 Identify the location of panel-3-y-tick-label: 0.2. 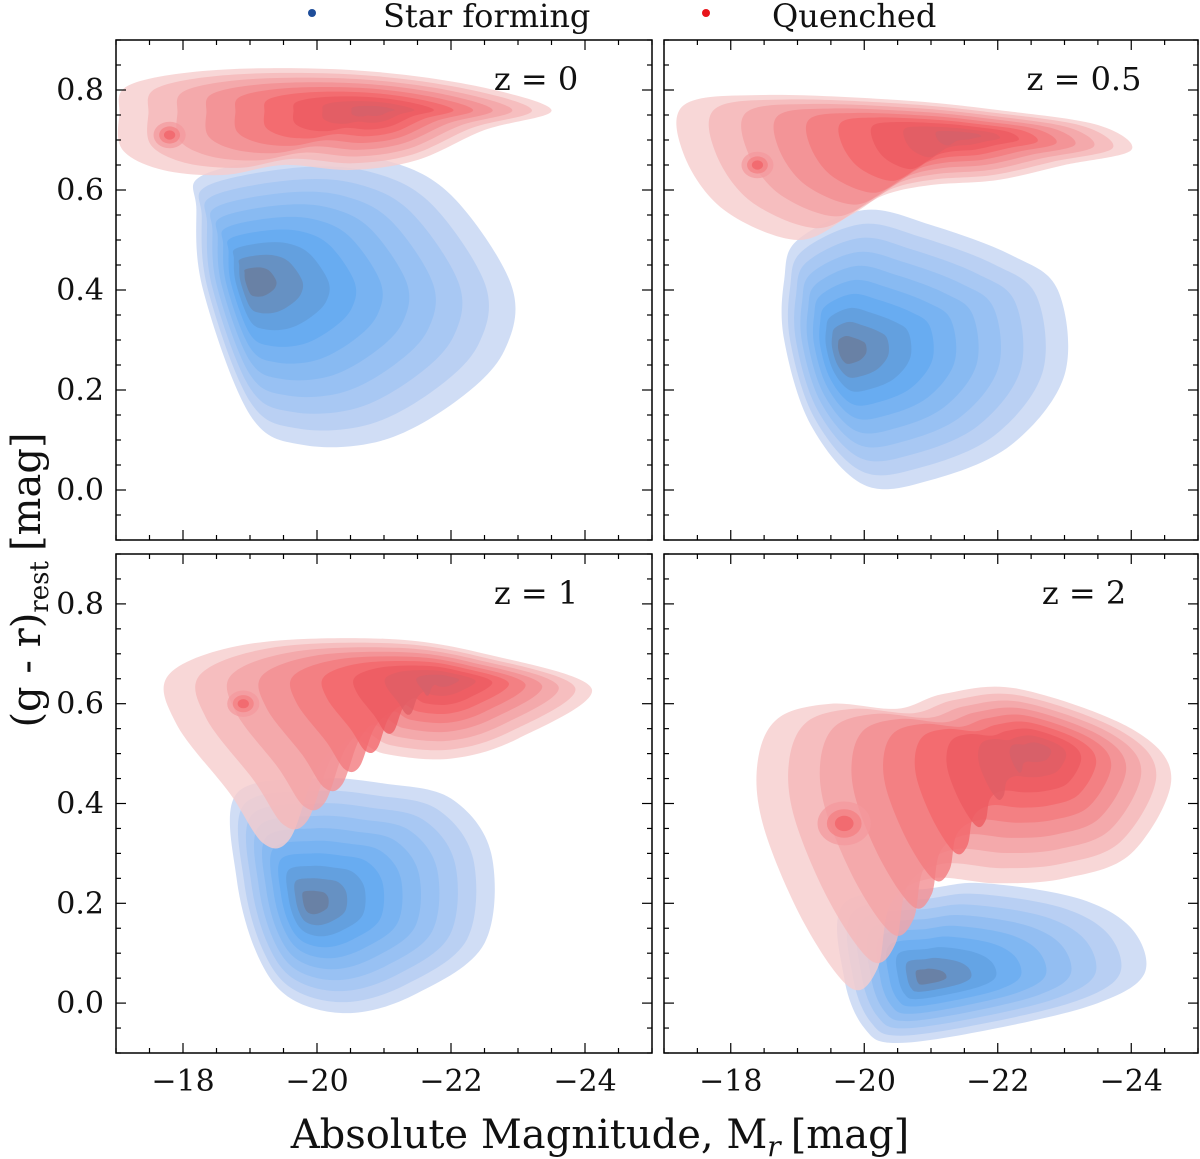
(80, 903).